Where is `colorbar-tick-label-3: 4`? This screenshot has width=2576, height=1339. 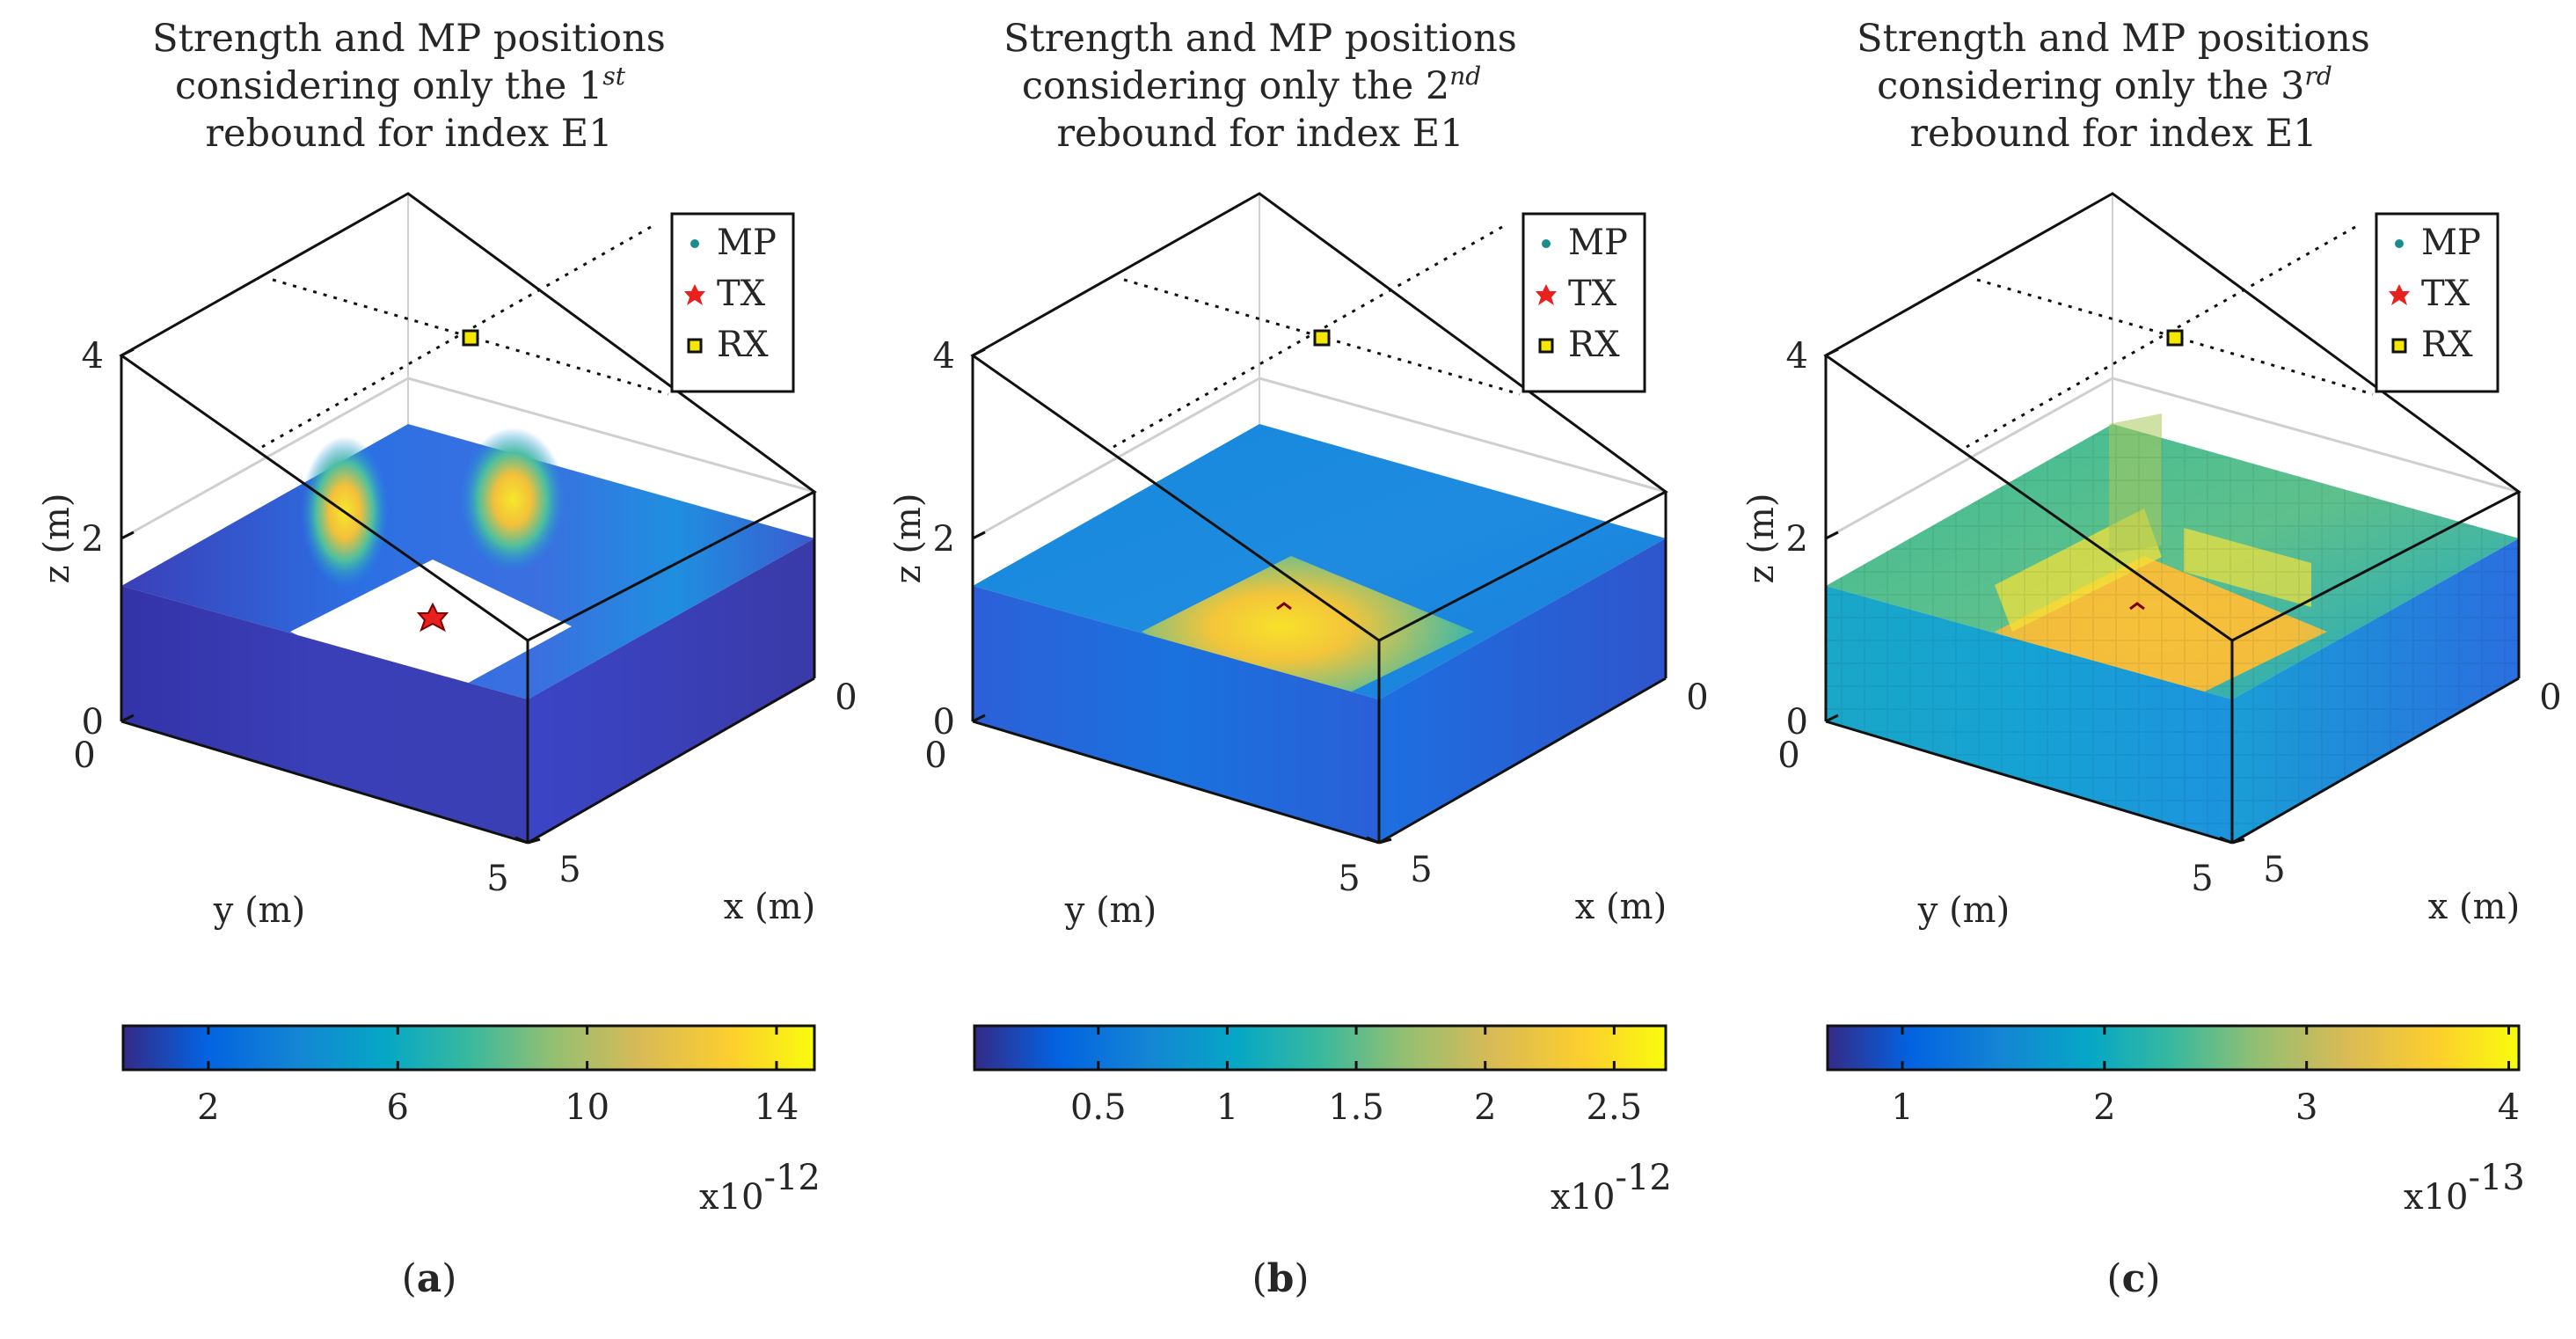 colorbar-tick-label-3: 4 is located at coordinates (2509, 1107).